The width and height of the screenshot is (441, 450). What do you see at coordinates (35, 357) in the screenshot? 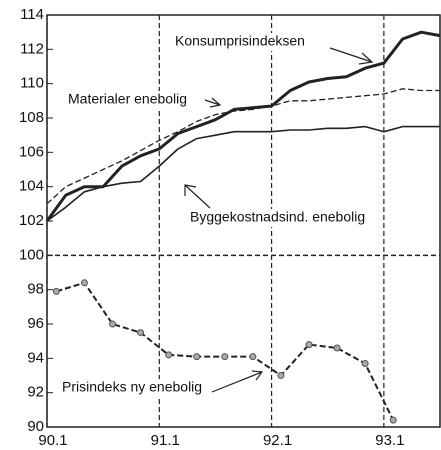
I see `y-tick-label: 94` at bounding box center [35, 357].